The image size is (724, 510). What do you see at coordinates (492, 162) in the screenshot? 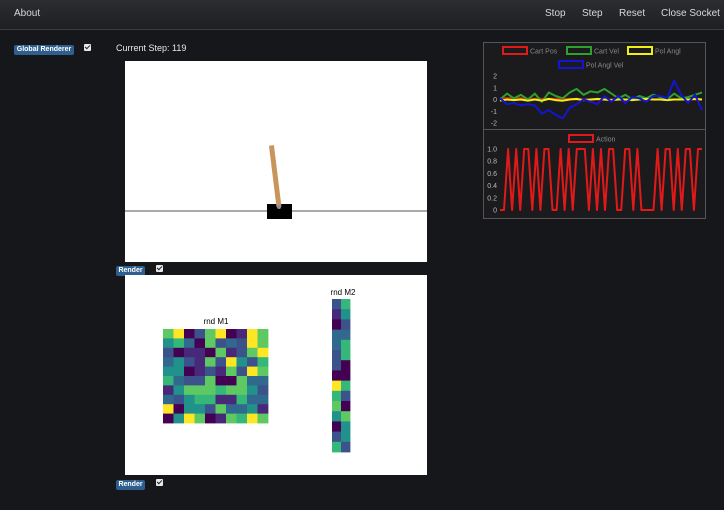
I see `y-tick-label: 0.8` at bounding box center [492, 162].